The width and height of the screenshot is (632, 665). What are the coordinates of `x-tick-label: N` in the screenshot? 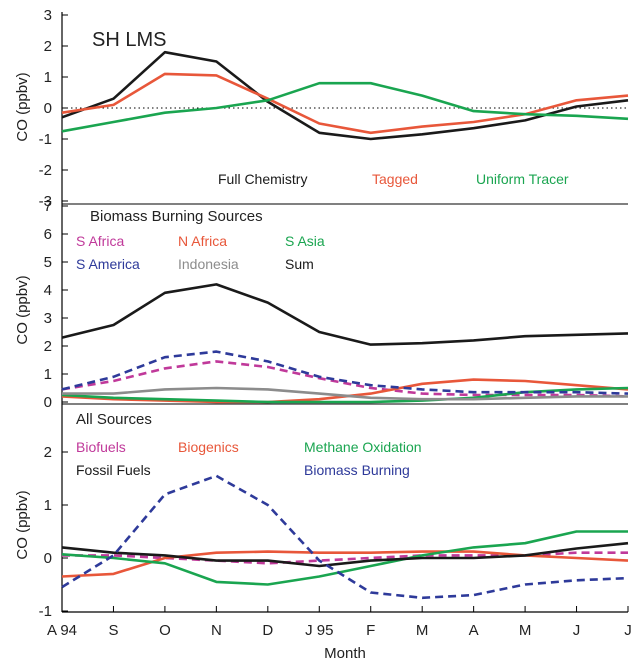 It's located at (216, 630).